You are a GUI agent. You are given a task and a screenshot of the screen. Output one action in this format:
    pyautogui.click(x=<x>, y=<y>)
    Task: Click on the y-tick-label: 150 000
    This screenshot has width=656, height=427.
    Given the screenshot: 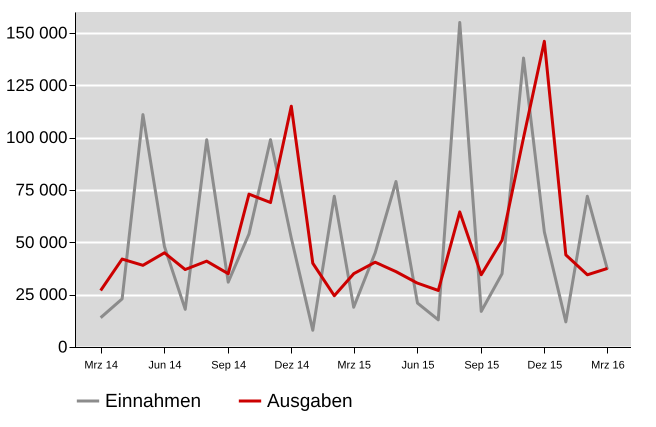 What is the action you would take?
    pyautogui.click(x=37, y=32)
    